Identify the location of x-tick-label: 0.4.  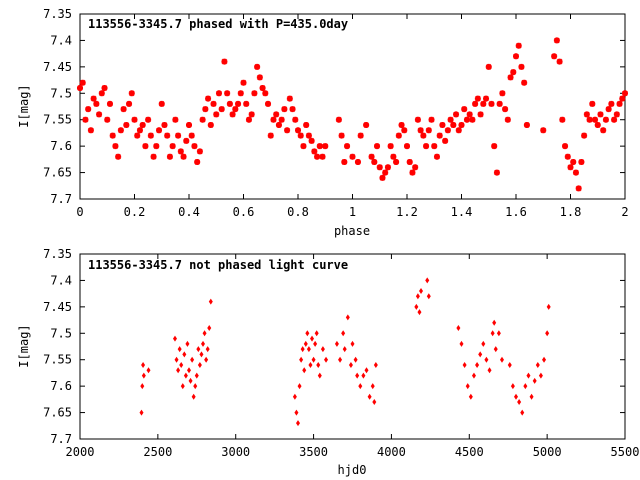
(189, 212).